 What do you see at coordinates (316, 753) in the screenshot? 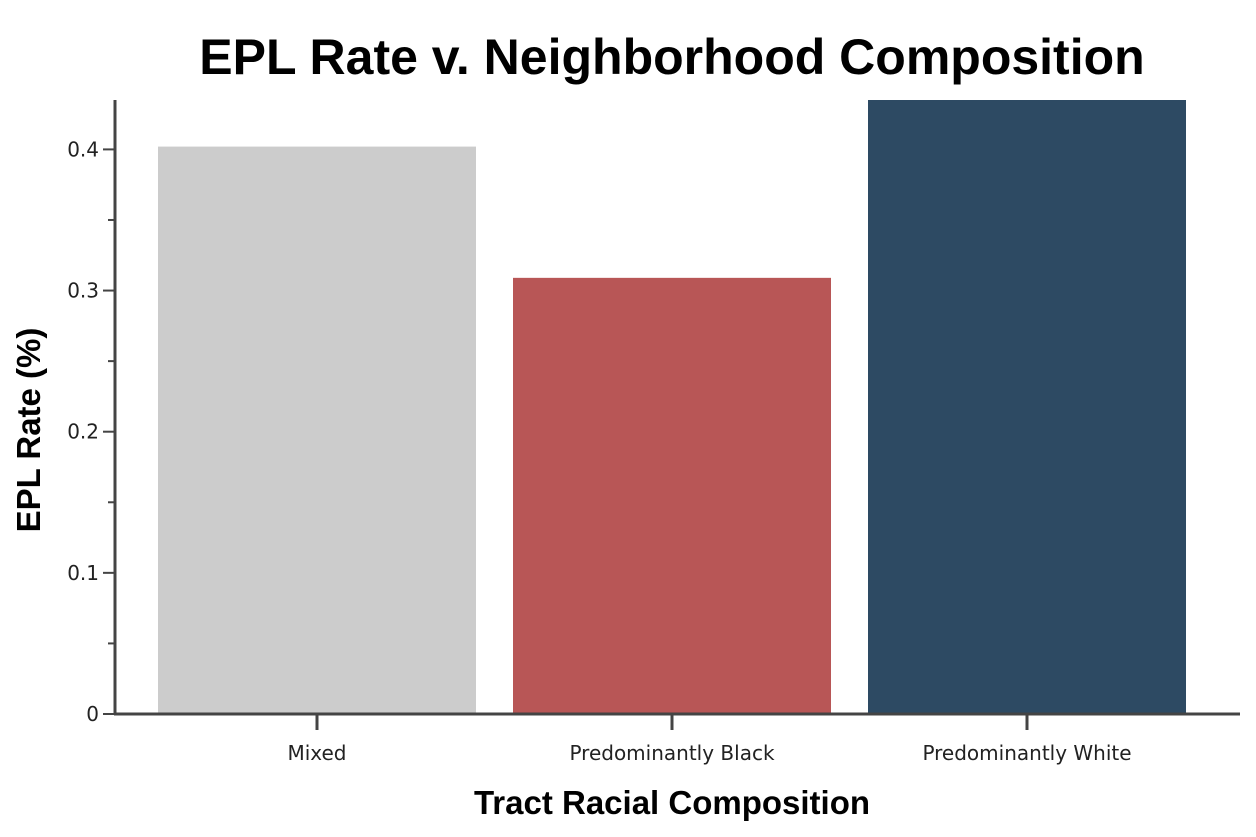
I see `x-tick-label: Mixed` at bounding box center [316, 753].